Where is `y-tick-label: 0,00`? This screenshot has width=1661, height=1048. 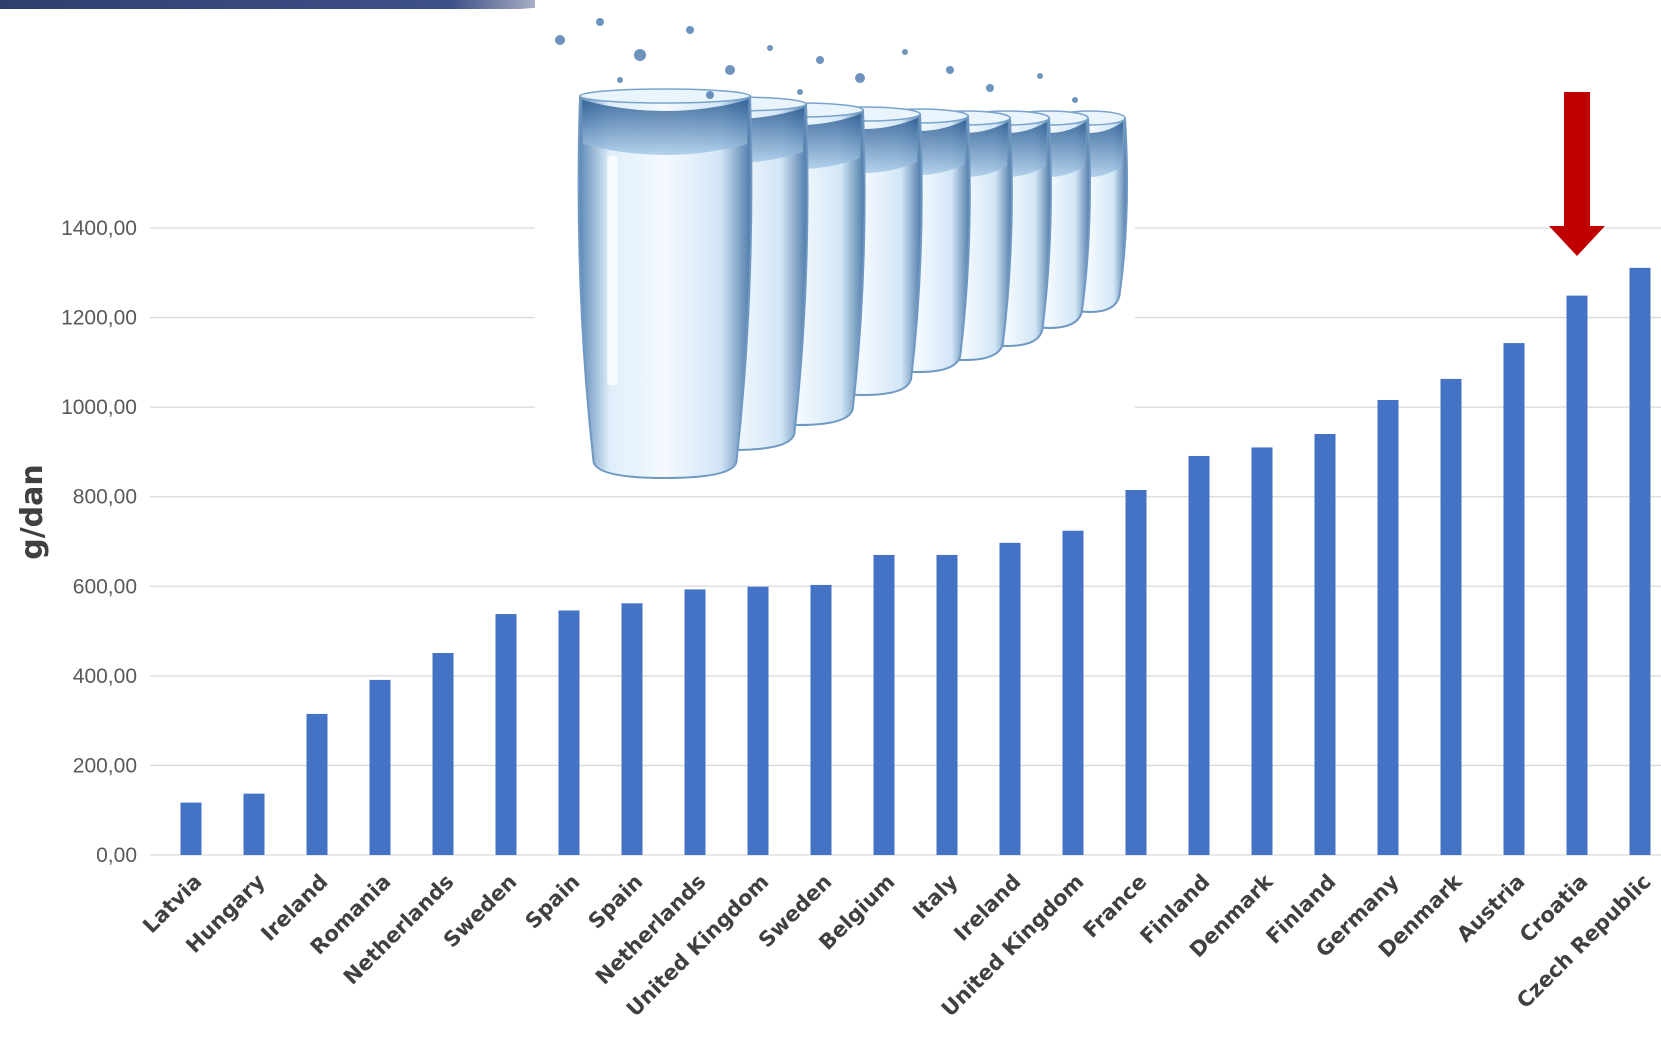 y-tick-label: 0,00 is located at coordinates (116, 855).